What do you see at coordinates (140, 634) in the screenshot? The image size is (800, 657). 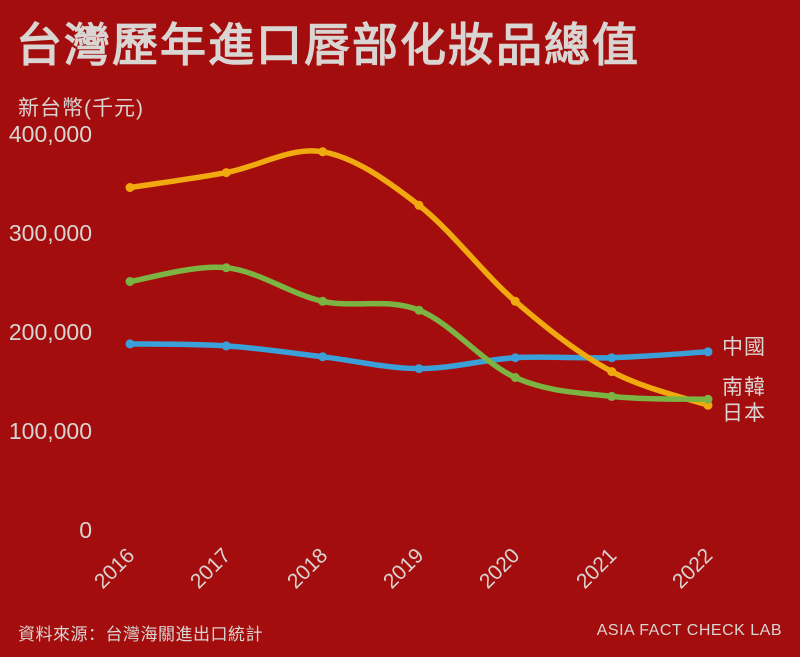 I see `source-note: 資料來源：台灣海關進出口統計` at bounding box center [140, 634].